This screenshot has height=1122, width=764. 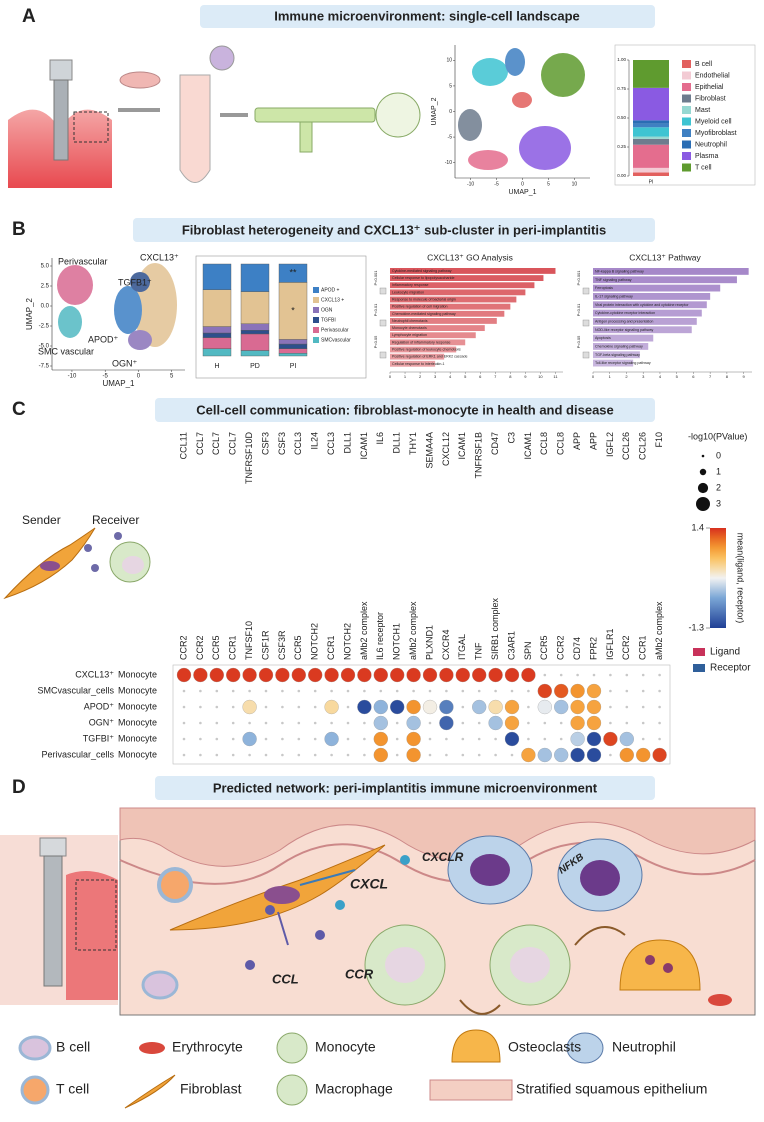 What do you see at coordinates (270, 910) in the screenshot?
I see `chemokine` at bounding box center [270, 910].